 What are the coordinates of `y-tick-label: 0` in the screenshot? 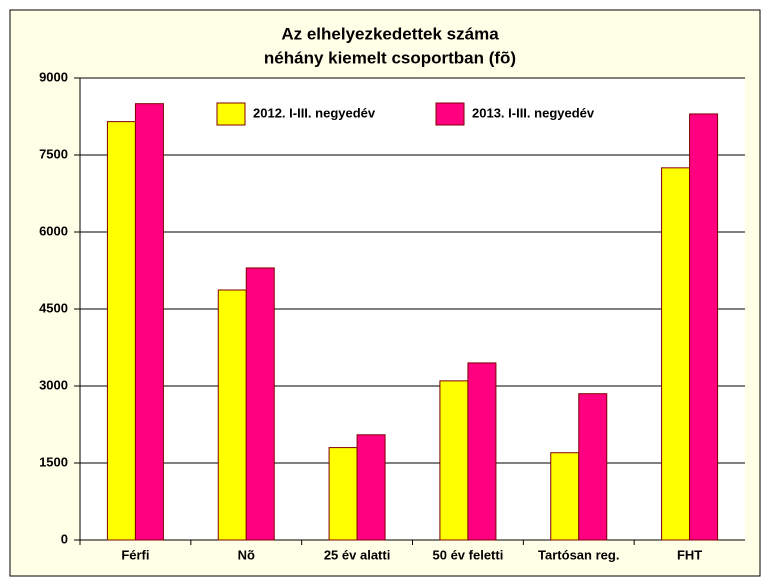 It's located at (64, 538).